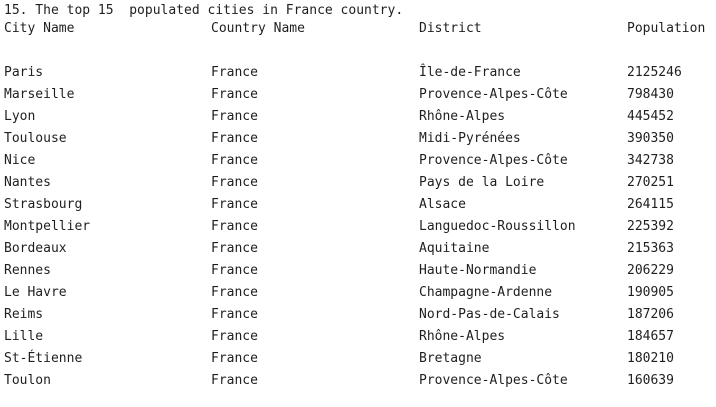  What do you see at coordinates (470, 138) in the screenshot?
I see `district-cell: Midi-Pyrénées` at bounding box center [470, 138].